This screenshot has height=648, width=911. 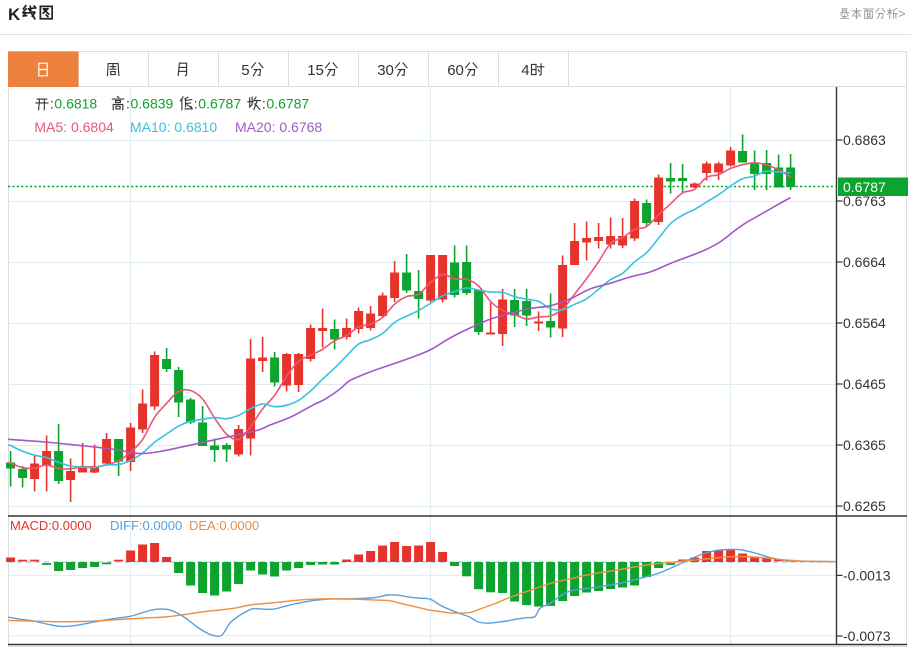 What do you see at coordinates (315, 70) in the screenshot?
I see `svg-text: 15` at bounding box center [315, 70].